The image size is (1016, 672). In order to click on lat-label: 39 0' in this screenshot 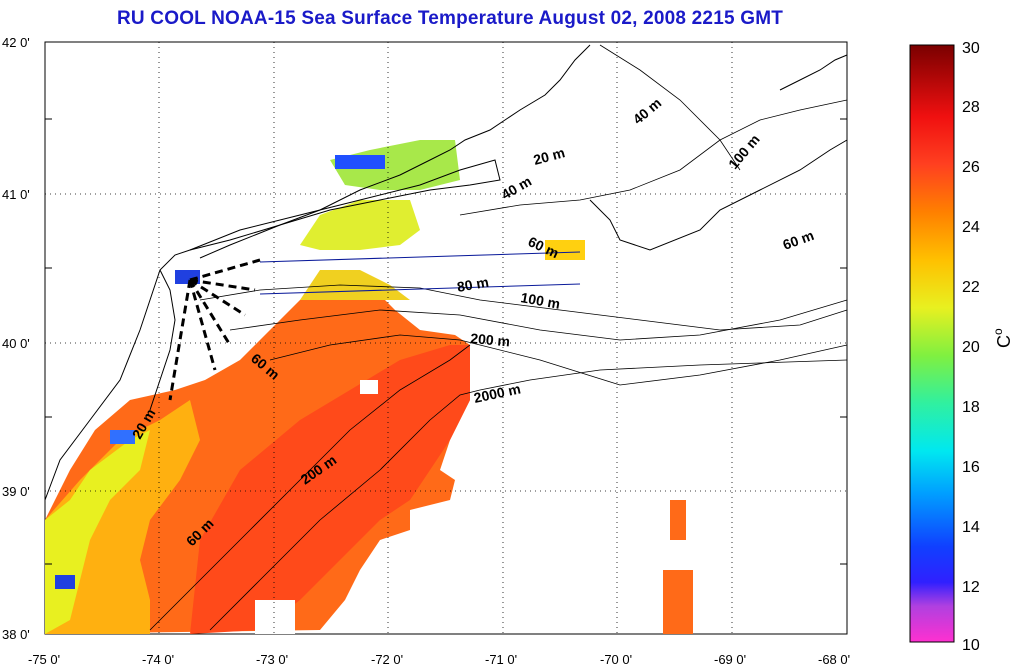, I will do `click(16, 491)`.